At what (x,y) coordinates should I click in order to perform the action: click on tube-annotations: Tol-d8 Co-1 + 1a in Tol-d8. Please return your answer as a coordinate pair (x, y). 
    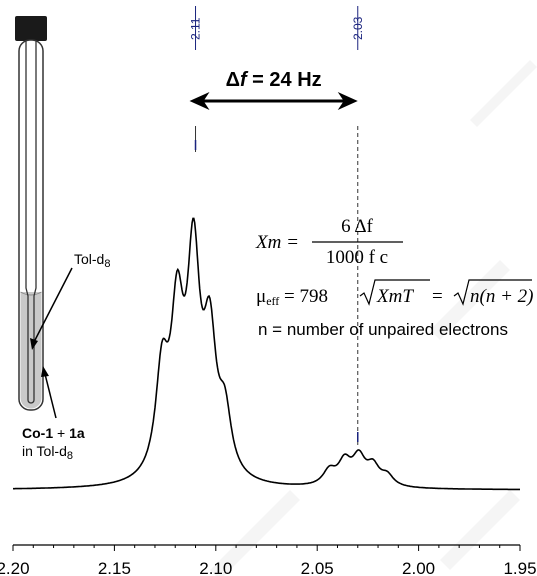
    Looking at the image, I should click on (66, 356).